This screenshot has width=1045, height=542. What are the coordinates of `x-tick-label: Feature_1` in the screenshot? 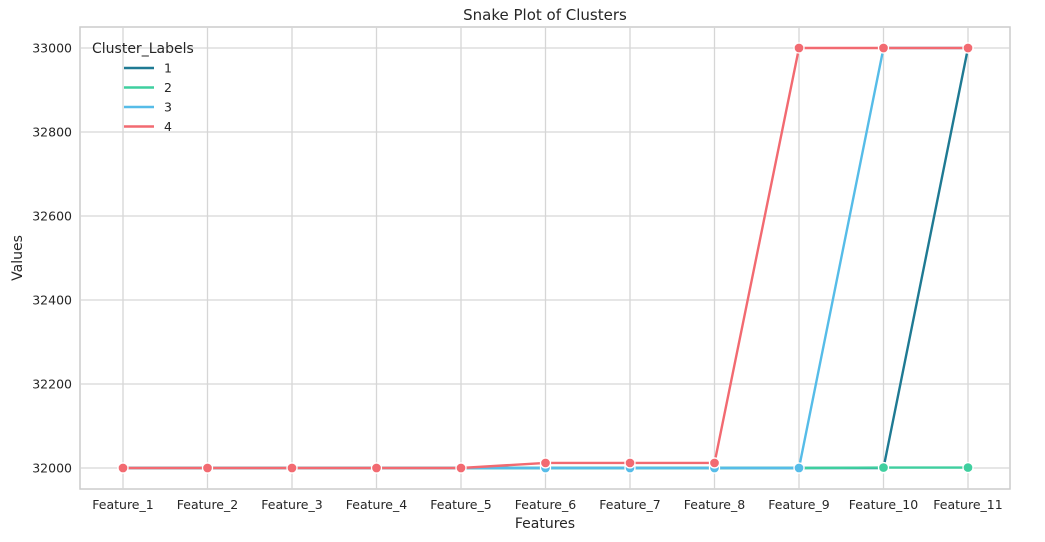 It's located at (122, 504).